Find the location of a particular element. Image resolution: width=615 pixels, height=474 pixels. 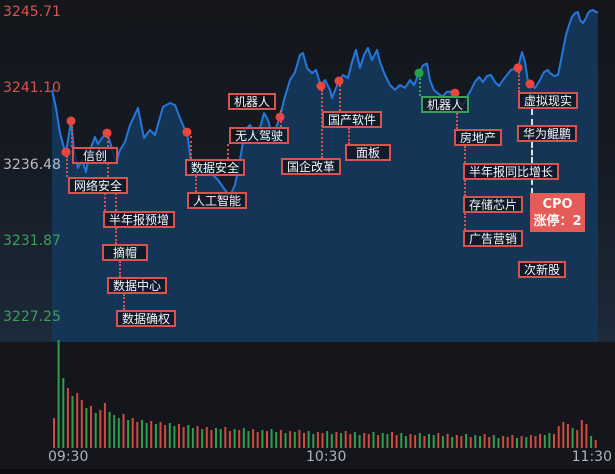

sector-tag-label: 数据安全 is located at coordinates (215, 168).